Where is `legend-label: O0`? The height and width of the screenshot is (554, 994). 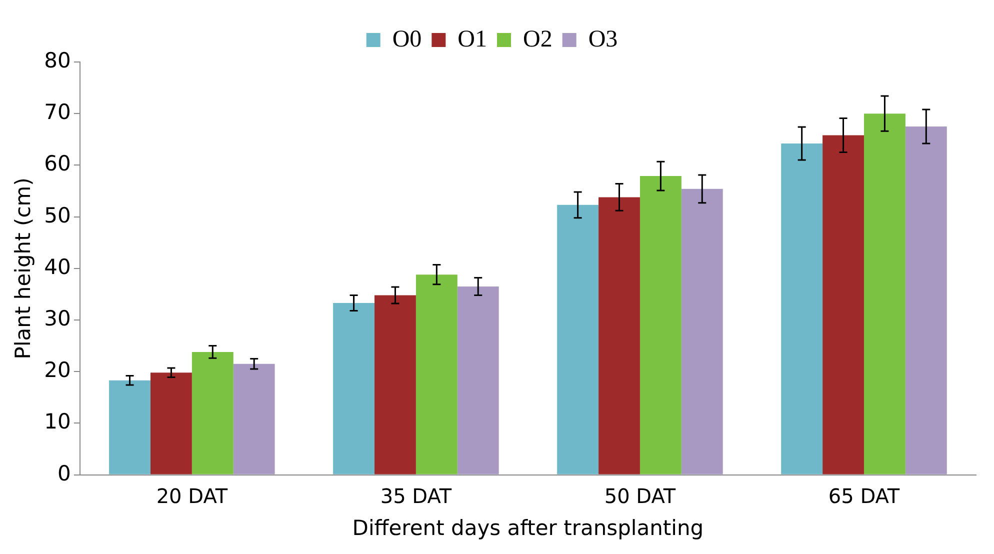 legend-label: O0 is located at coordinates (407, 39).